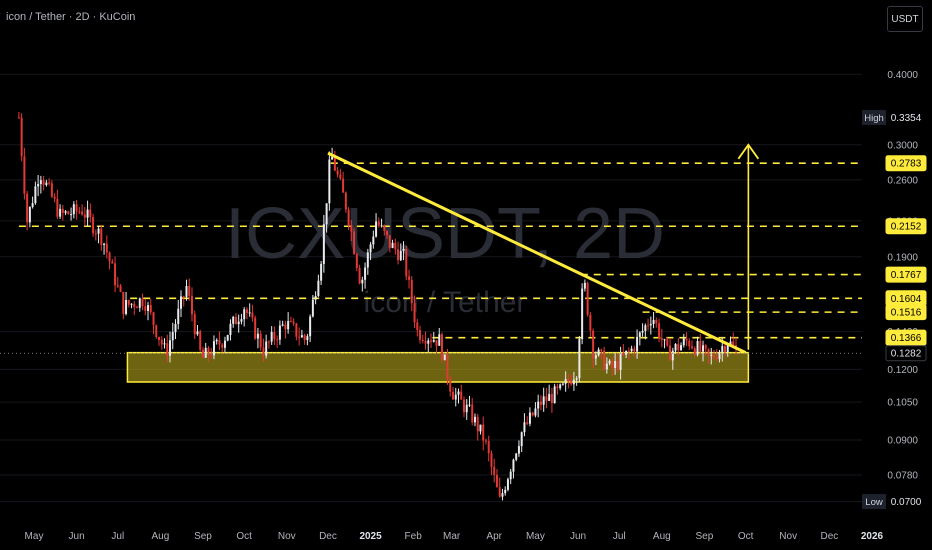  I want to click on price-marker-value: 0.1516, so click(906, 313).